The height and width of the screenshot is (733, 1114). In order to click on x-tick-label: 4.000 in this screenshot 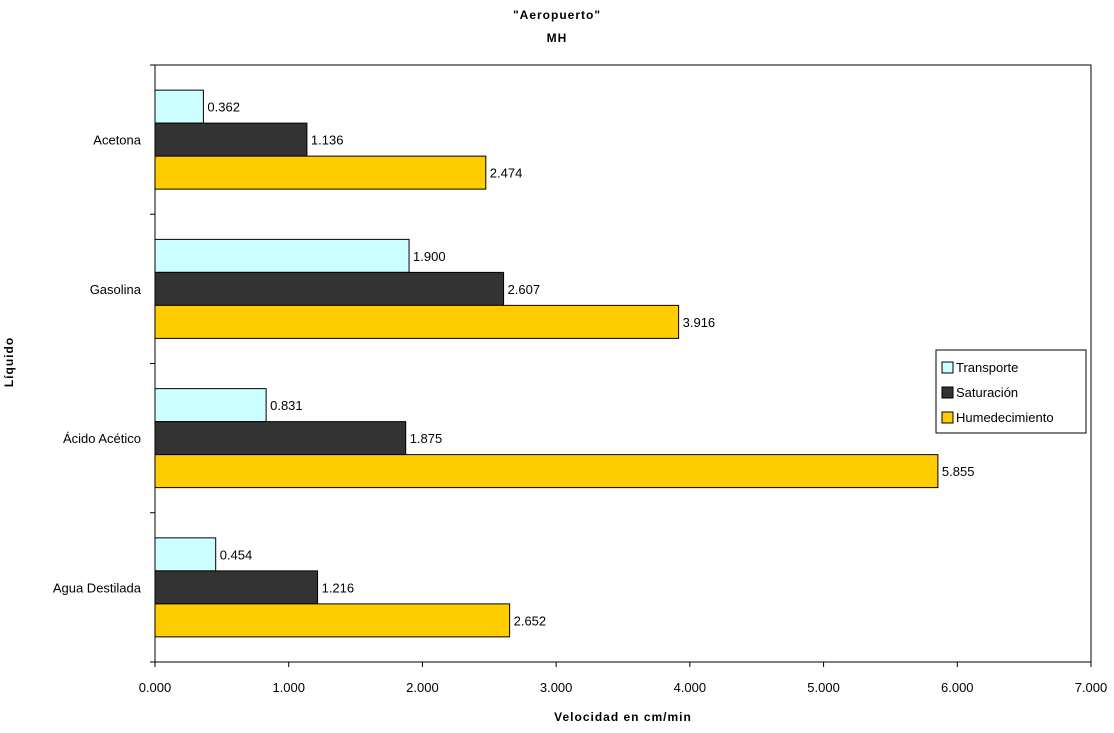, I will do `click(690, 687)`.